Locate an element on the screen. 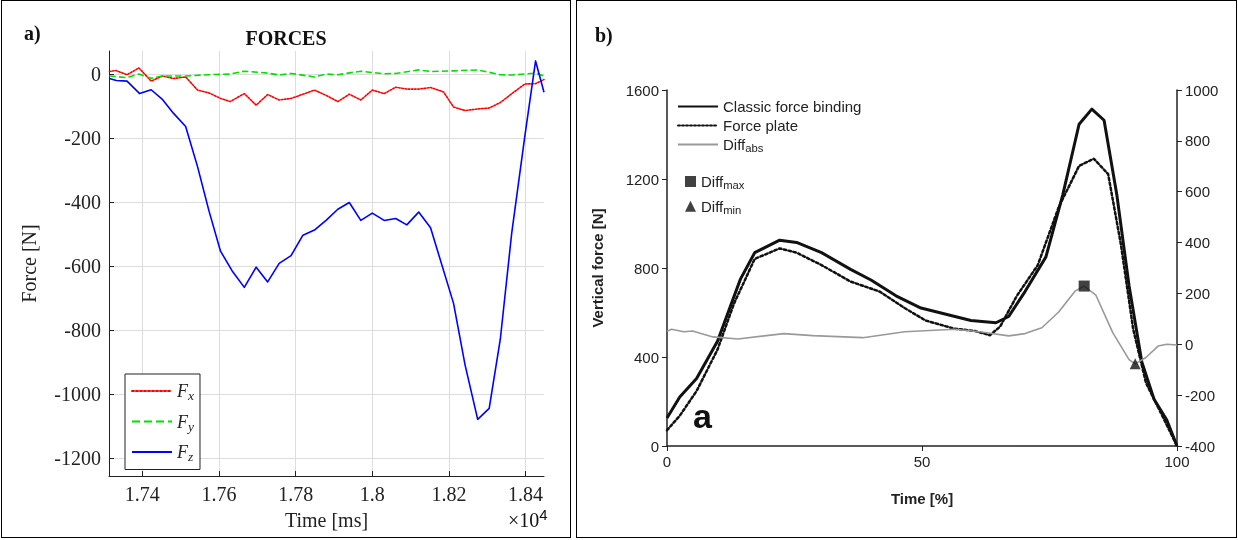 The width and height of the screenshot is (1238, 540). x-tick-label: 100 is located at coordinates (1177, 461).